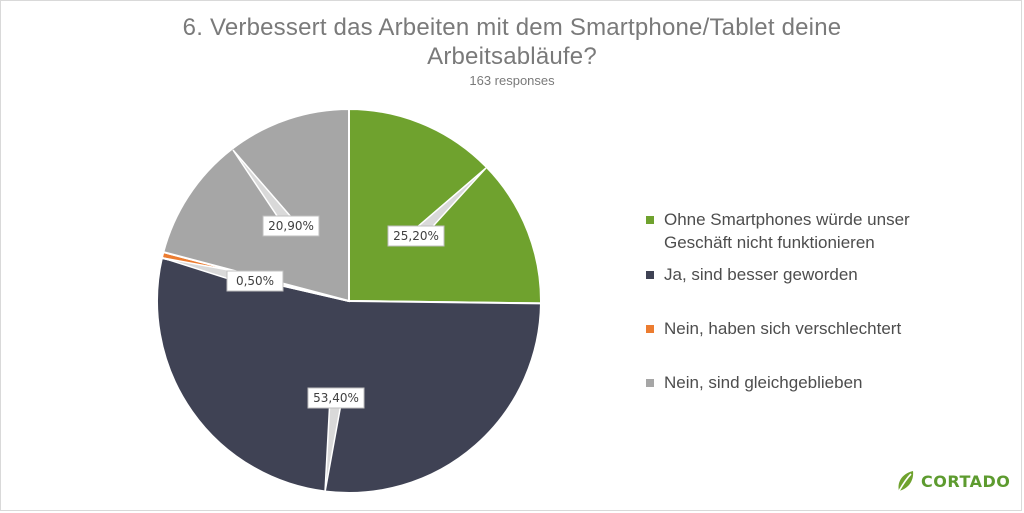 Image resolution: width=1024 pixels, height=513 pixels. I want to click on legend-swatch-gray, so click(650, 383).